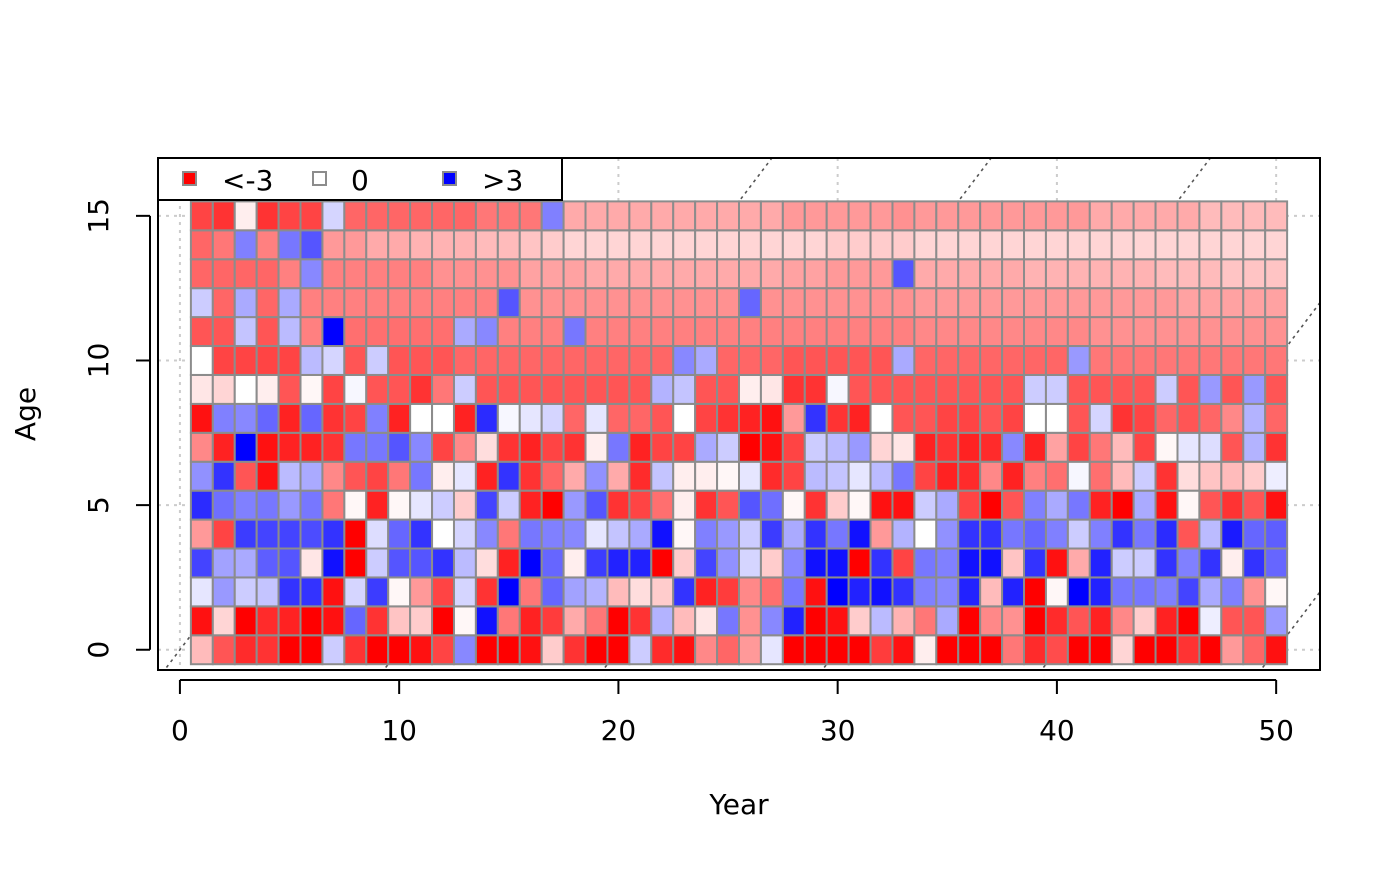  I want to click on legend-box, so click(360, 179).